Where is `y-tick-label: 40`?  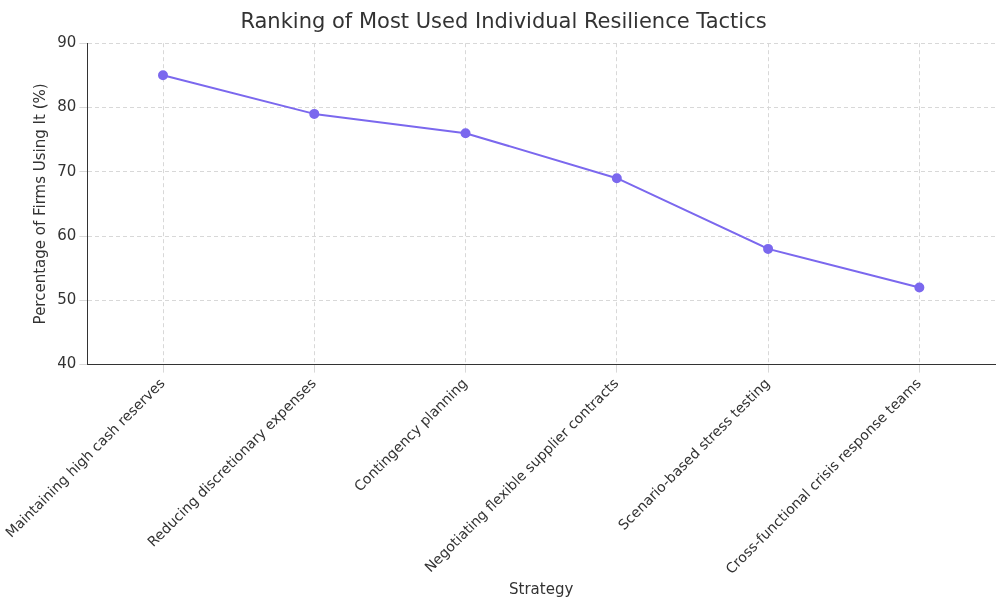
y-tick-label: 40 is located at coordinates (67, 363).